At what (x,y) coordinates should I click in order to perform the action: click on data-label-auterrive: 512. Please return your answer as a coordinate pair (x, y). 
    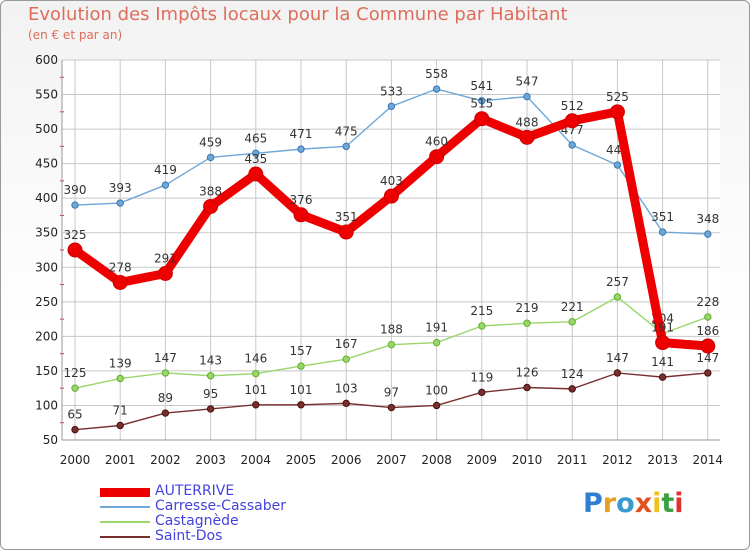
    Looking at the image, I should click on (572, 106).